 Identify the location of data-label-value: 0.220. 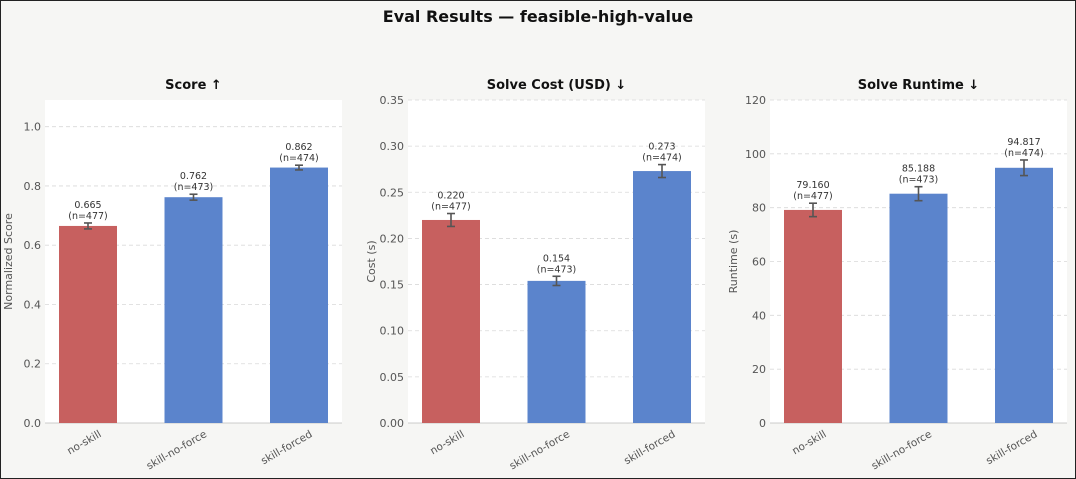
(450, 196).